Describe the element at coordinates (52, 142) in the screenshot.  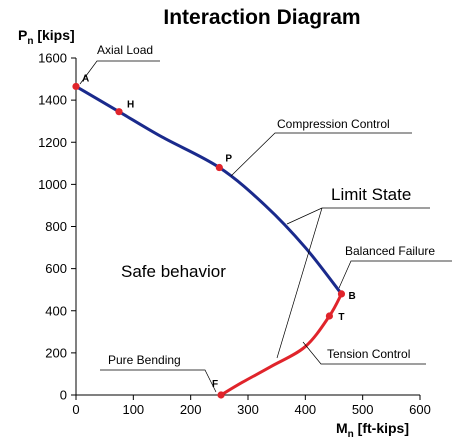
I see `y-tick-label: 1200` at that location.